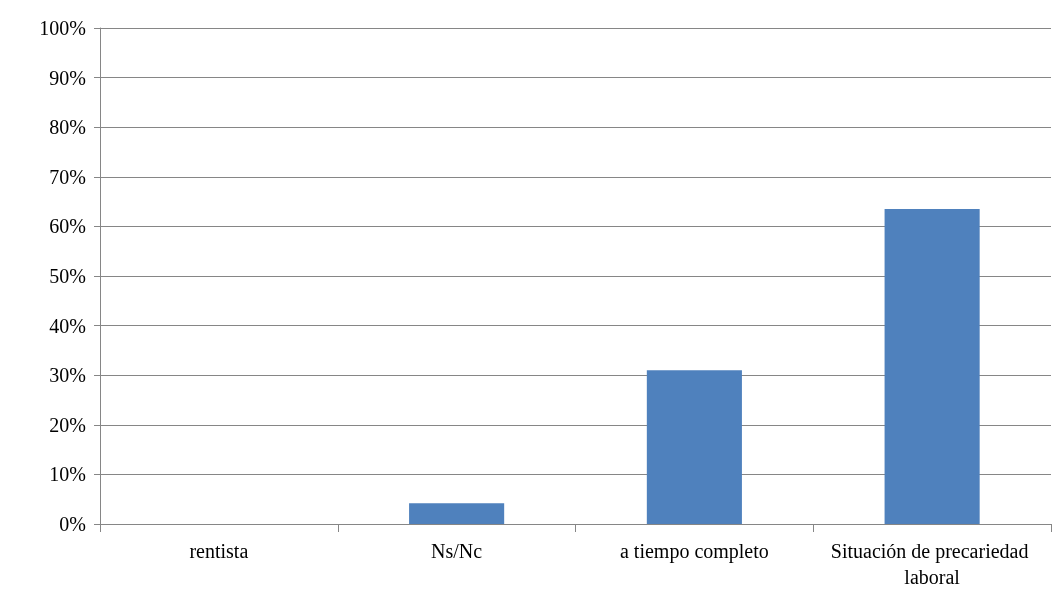 This screenshot has height=599, width=1059. What do you see at coordinates (932, 564) in the screenshot?
I see `x-tick-label: Situación de precariedad laboral` at bounding box center [932, 564].